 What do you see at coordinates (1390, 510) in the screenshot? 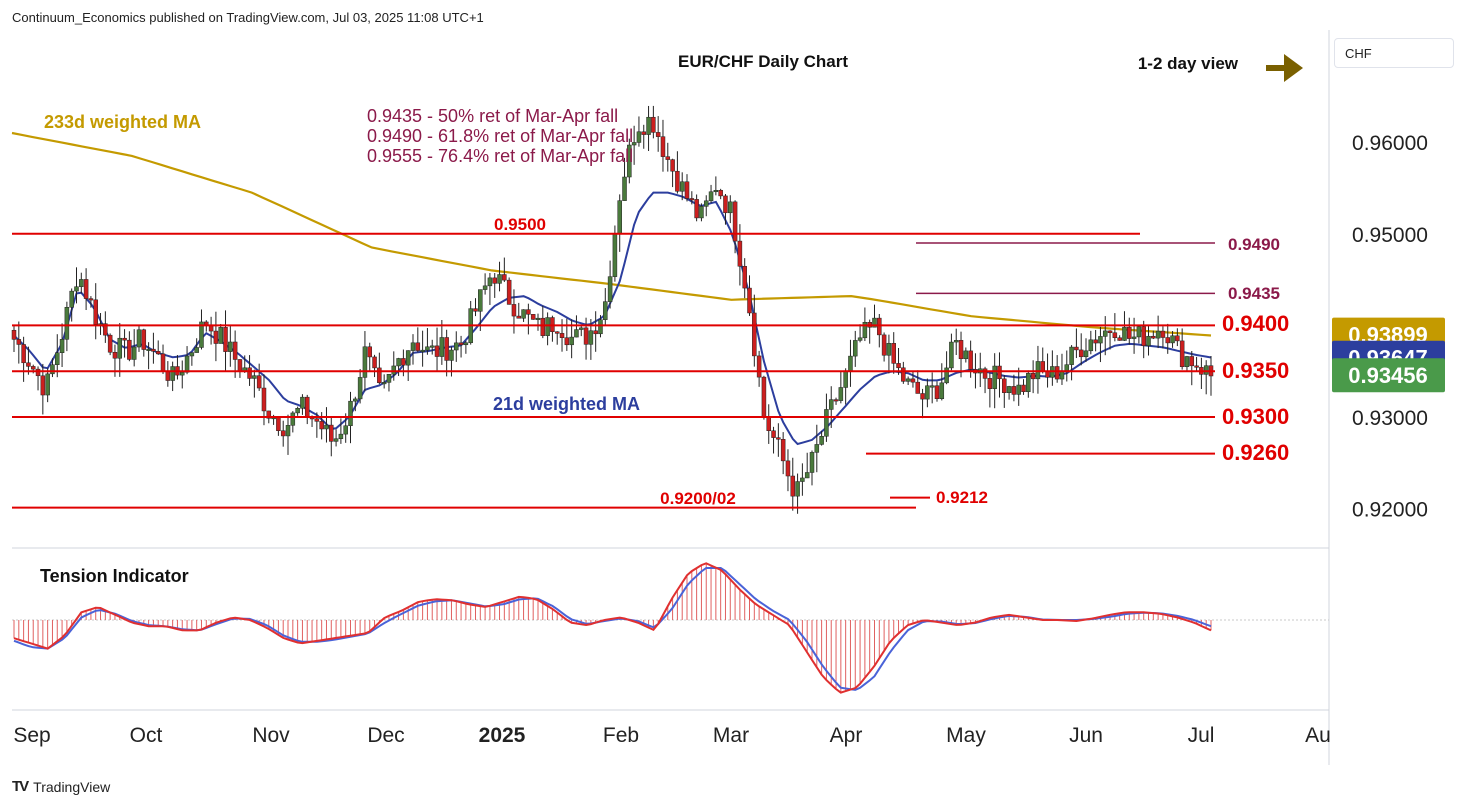
I see `y-tick-label: 0.92000` at bounding box center [1390, 510].